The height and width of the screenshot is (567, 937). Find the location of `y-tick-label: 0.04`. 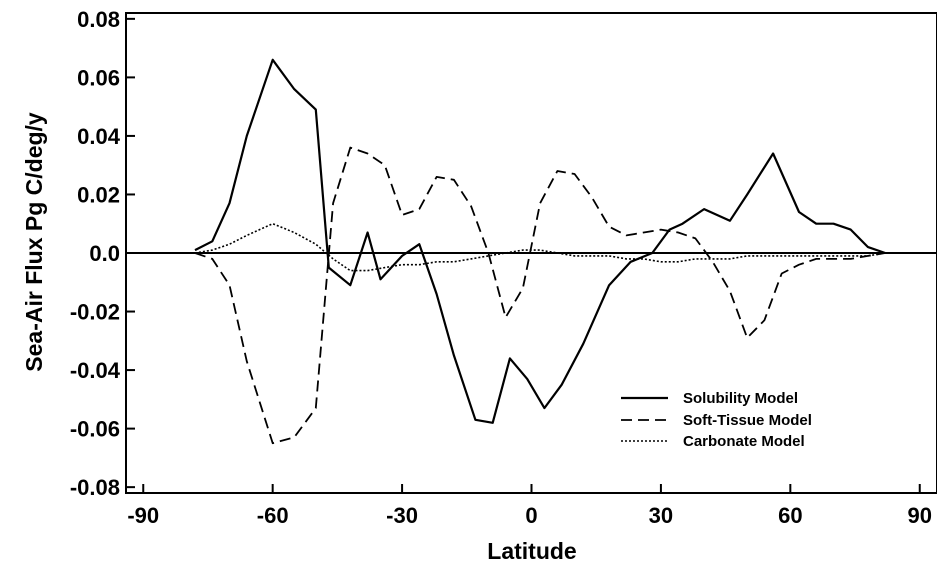

y-tick-label: 0.04 is located at coordinates (99, 136).